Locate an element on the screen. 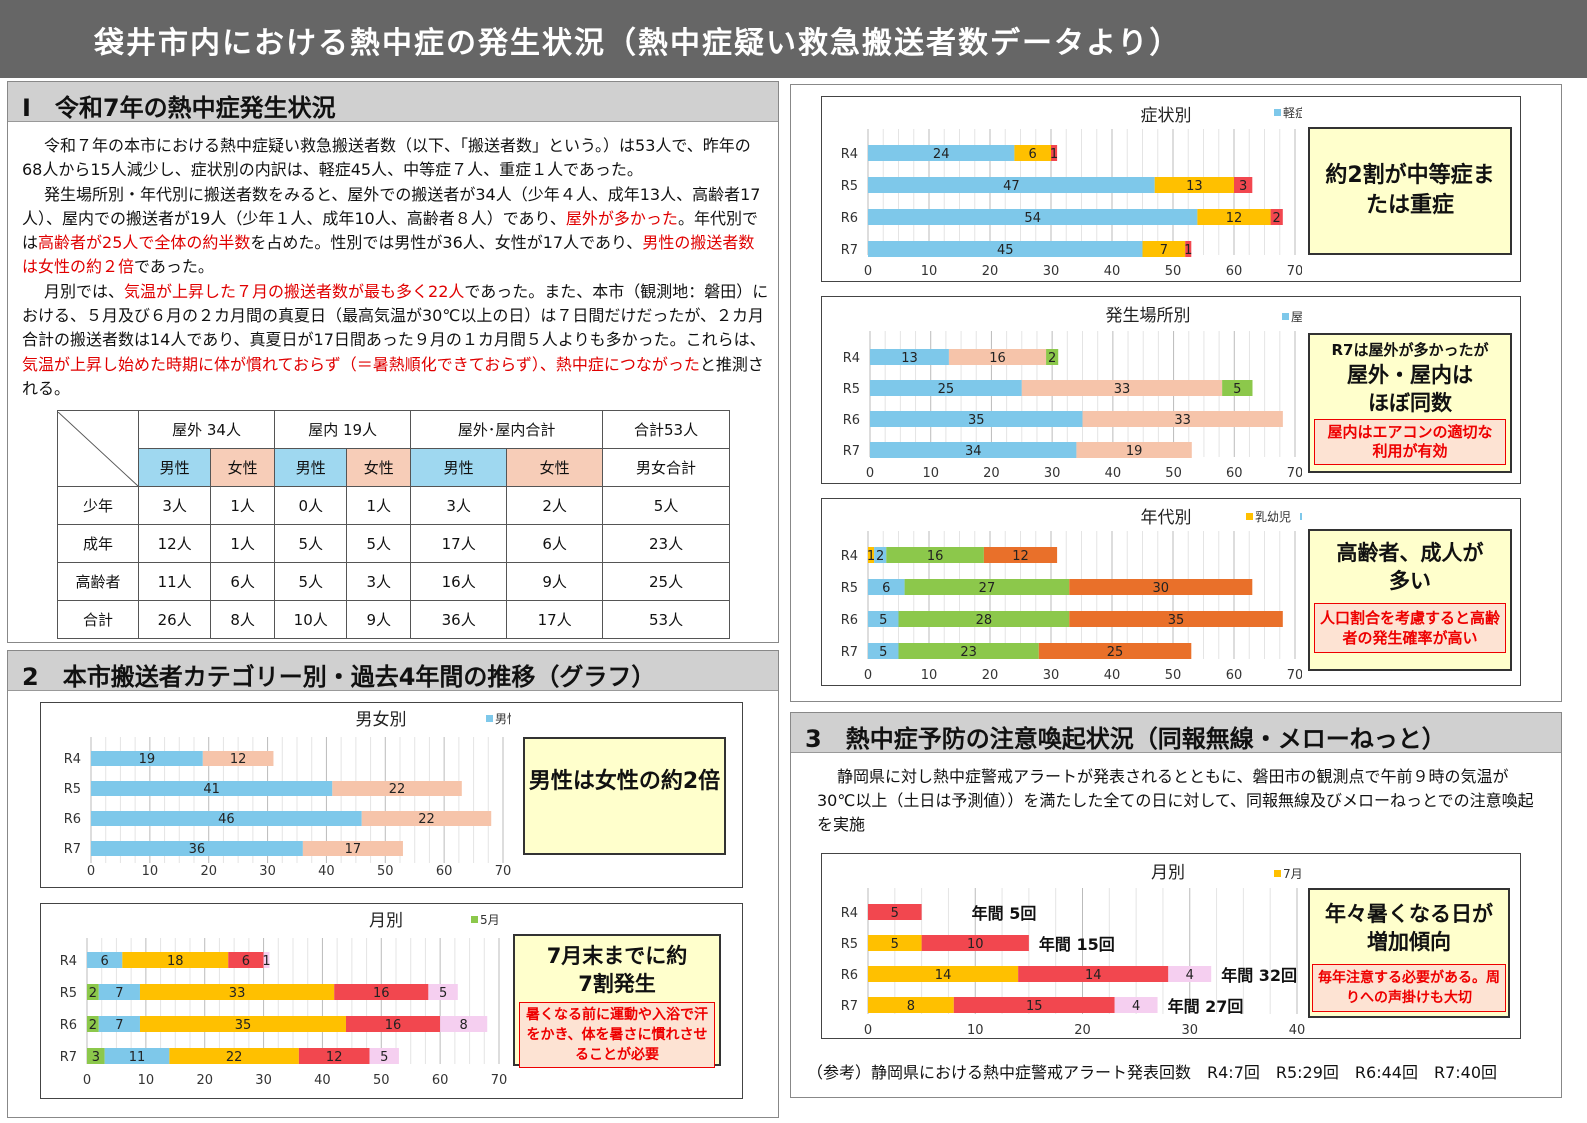  table-cell: 36人 is located at coordinates (459, 619).